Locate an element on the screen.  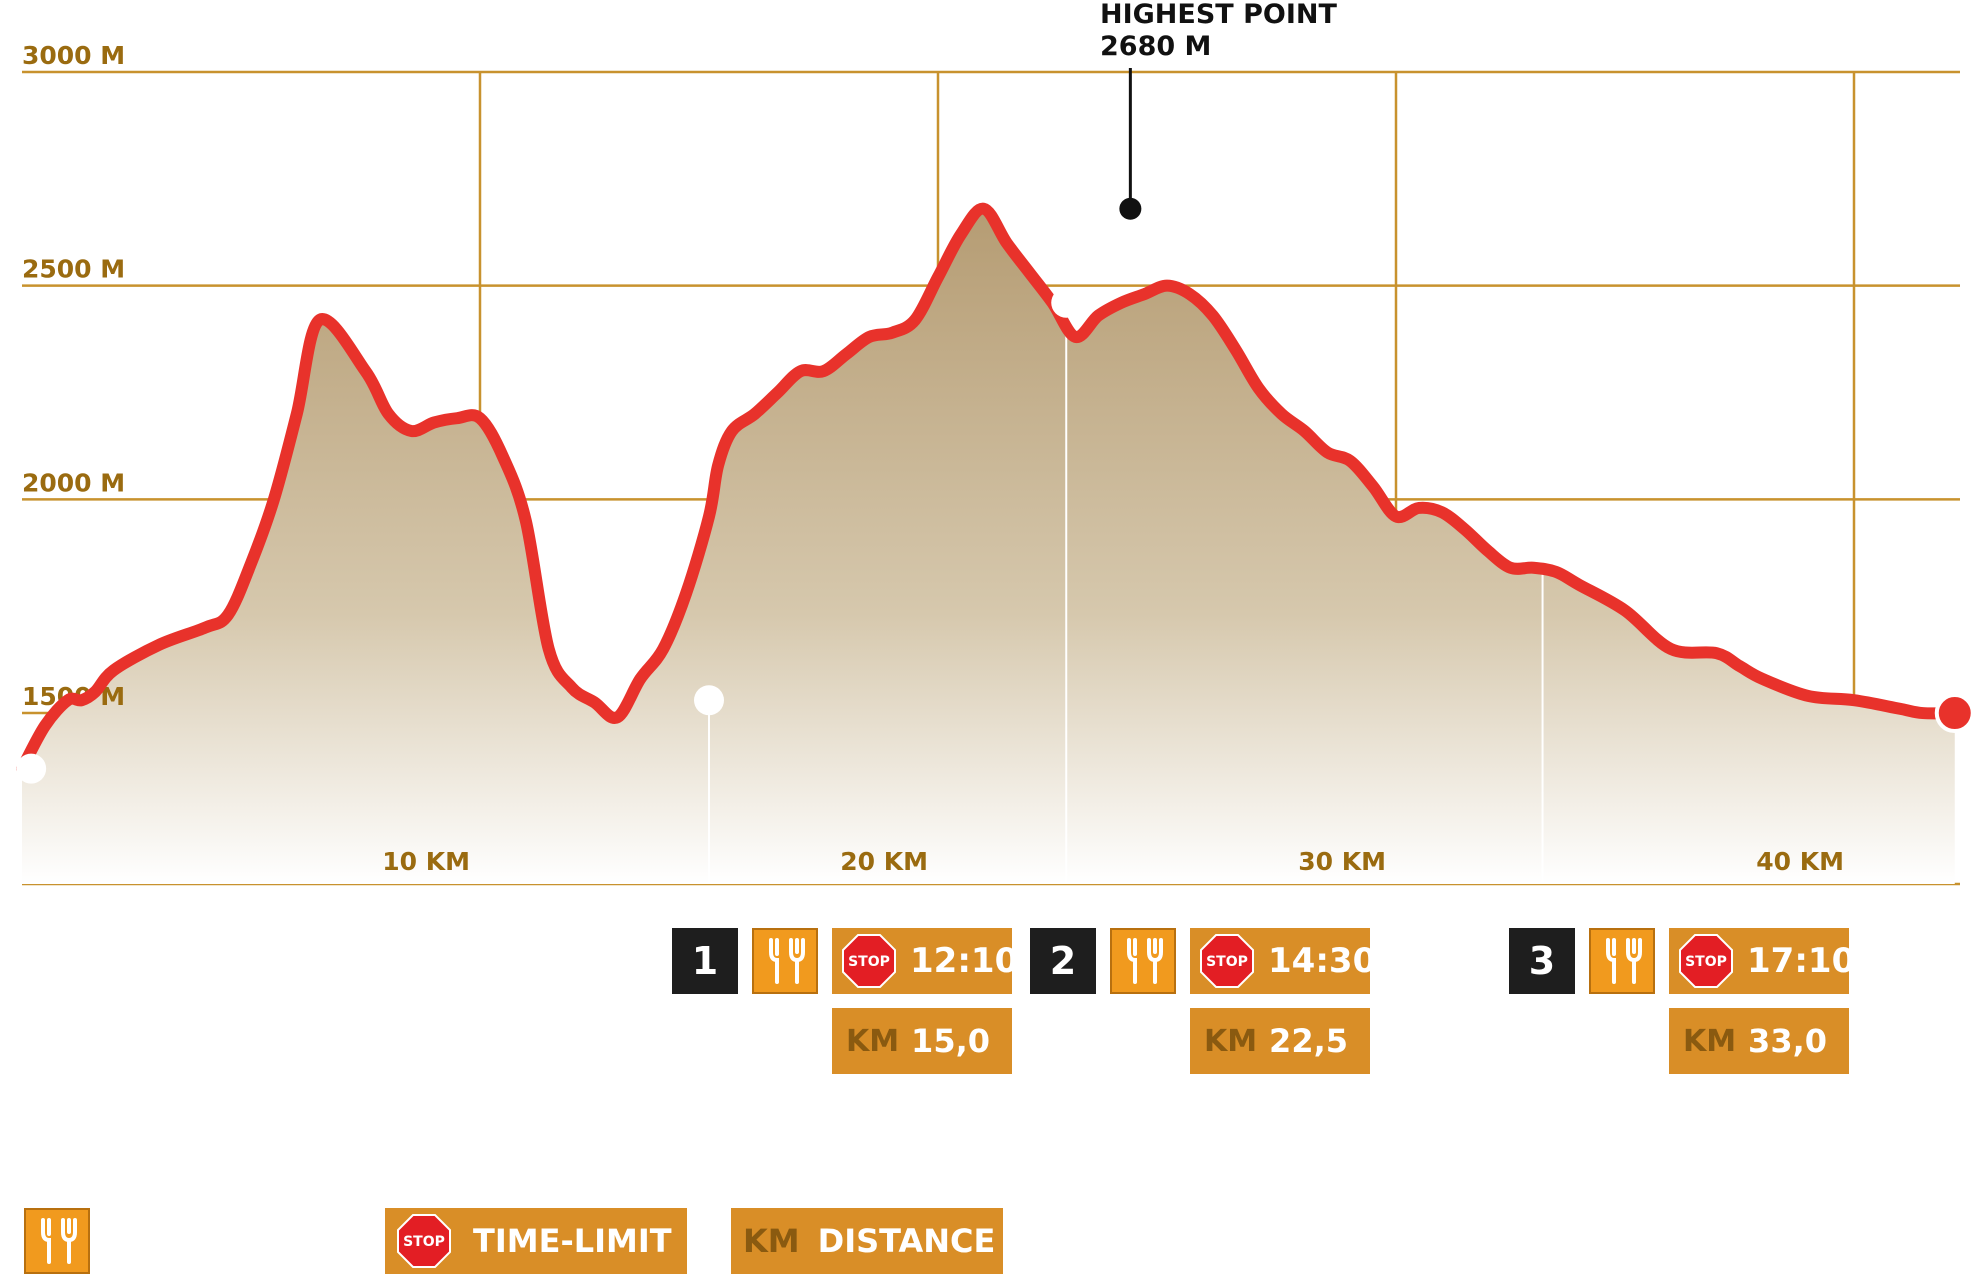
checkpoint-number-1: 1 is located at coordinates (705, 961).